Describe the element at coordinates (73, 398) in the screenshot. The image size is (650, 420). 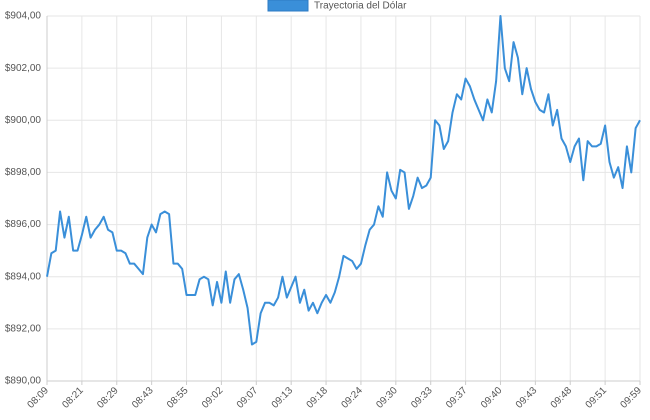
I see `x-tick-label: 08:21` at that location.